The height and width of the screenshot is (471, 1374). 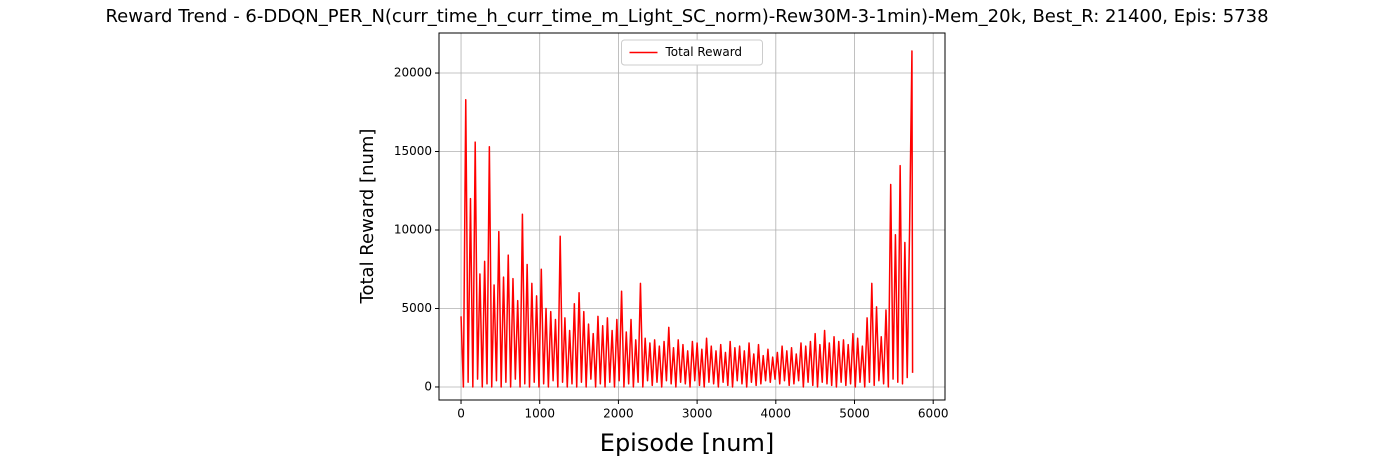 I want to click on x-tick-label: 0, so click(x=461, y=414).